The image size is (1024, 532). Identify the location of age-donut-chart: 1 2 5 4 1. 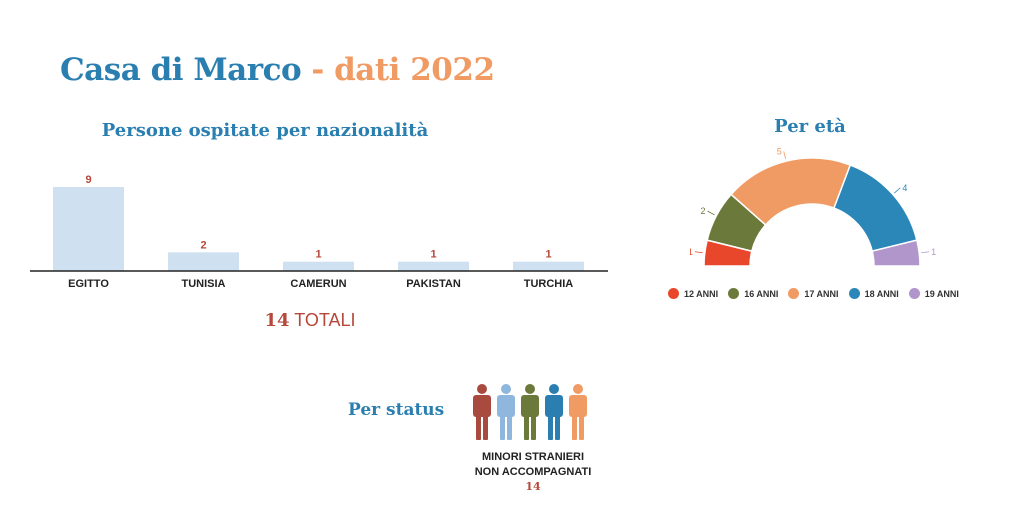
(813, 206).